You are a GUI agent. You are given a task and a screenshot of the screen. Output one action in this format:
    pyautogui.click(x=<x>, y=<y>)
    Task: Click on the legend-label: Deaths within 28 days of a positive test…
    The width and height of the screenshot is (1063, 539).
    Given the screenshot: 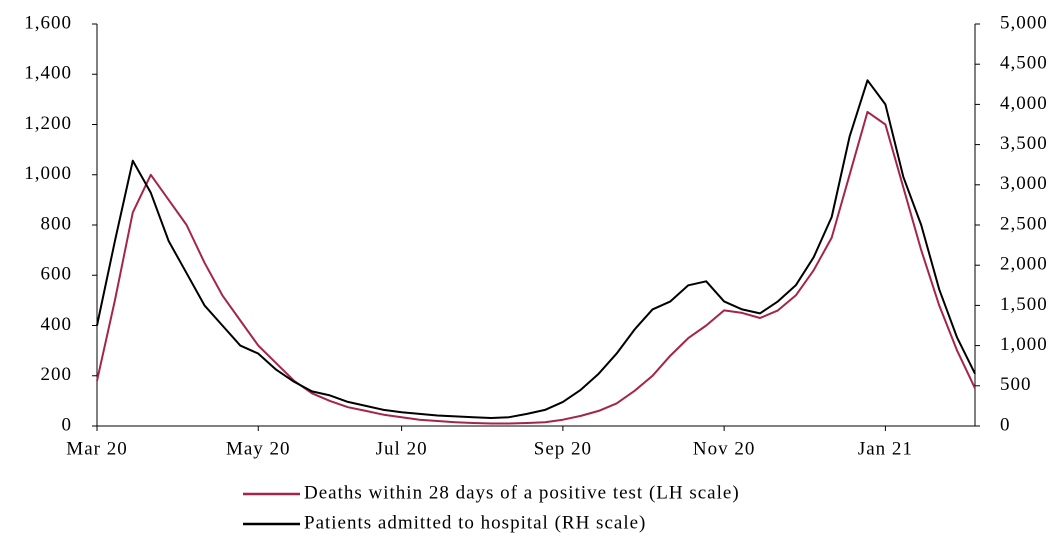 What is the action you would take?
    pyautogui.click(x=522, y=492)
    